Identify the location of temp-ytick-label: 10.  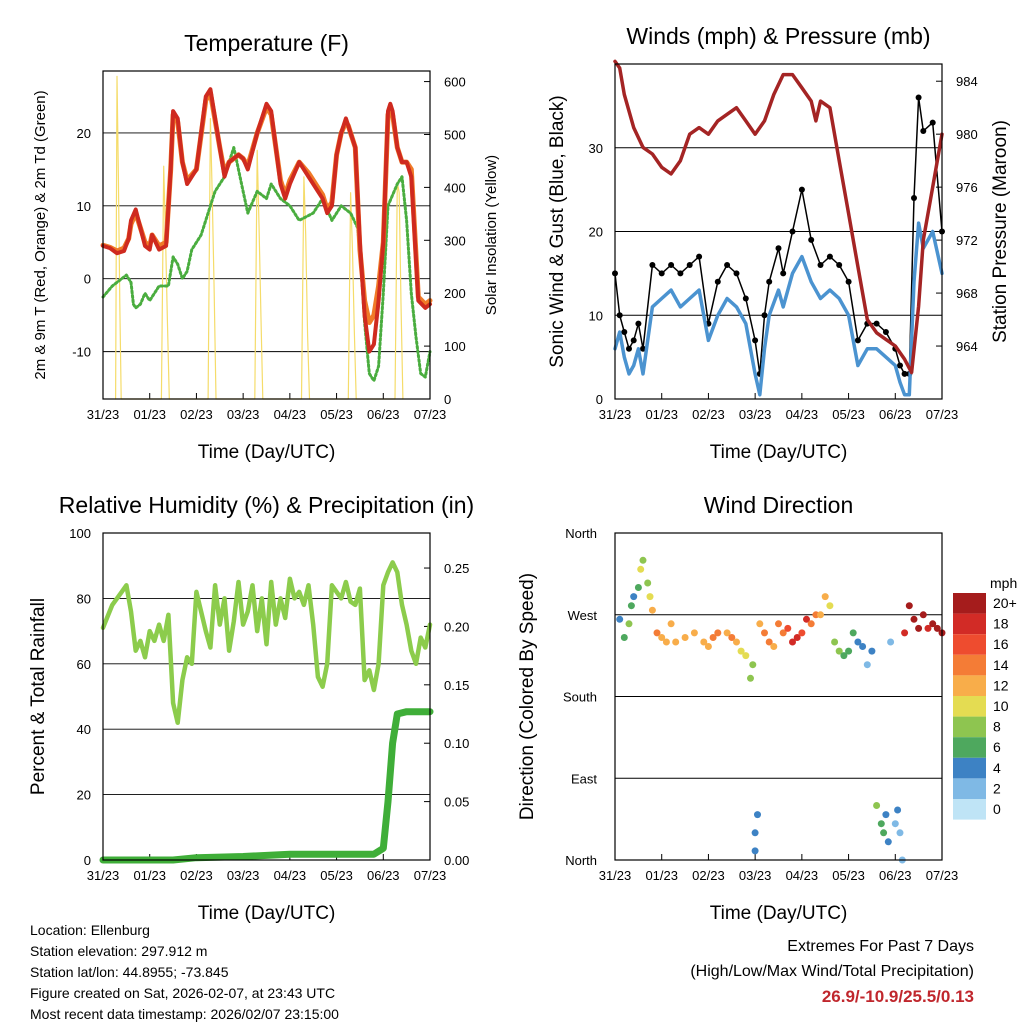
(84, 206).